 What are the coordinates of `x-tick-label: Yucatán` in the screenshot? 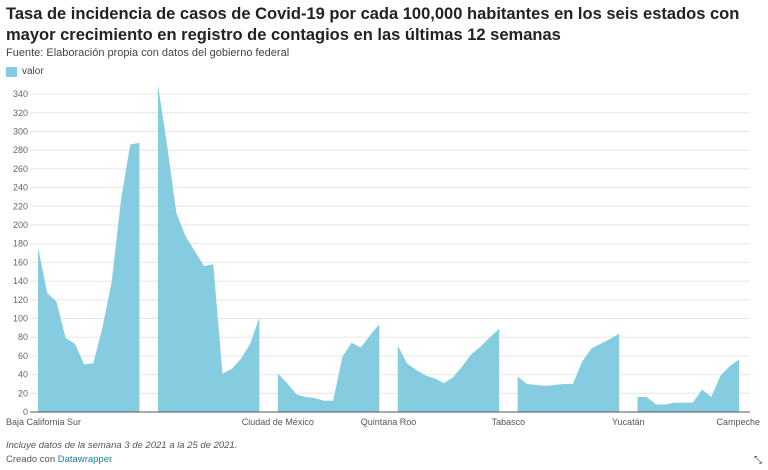 It's located at (628, 422).